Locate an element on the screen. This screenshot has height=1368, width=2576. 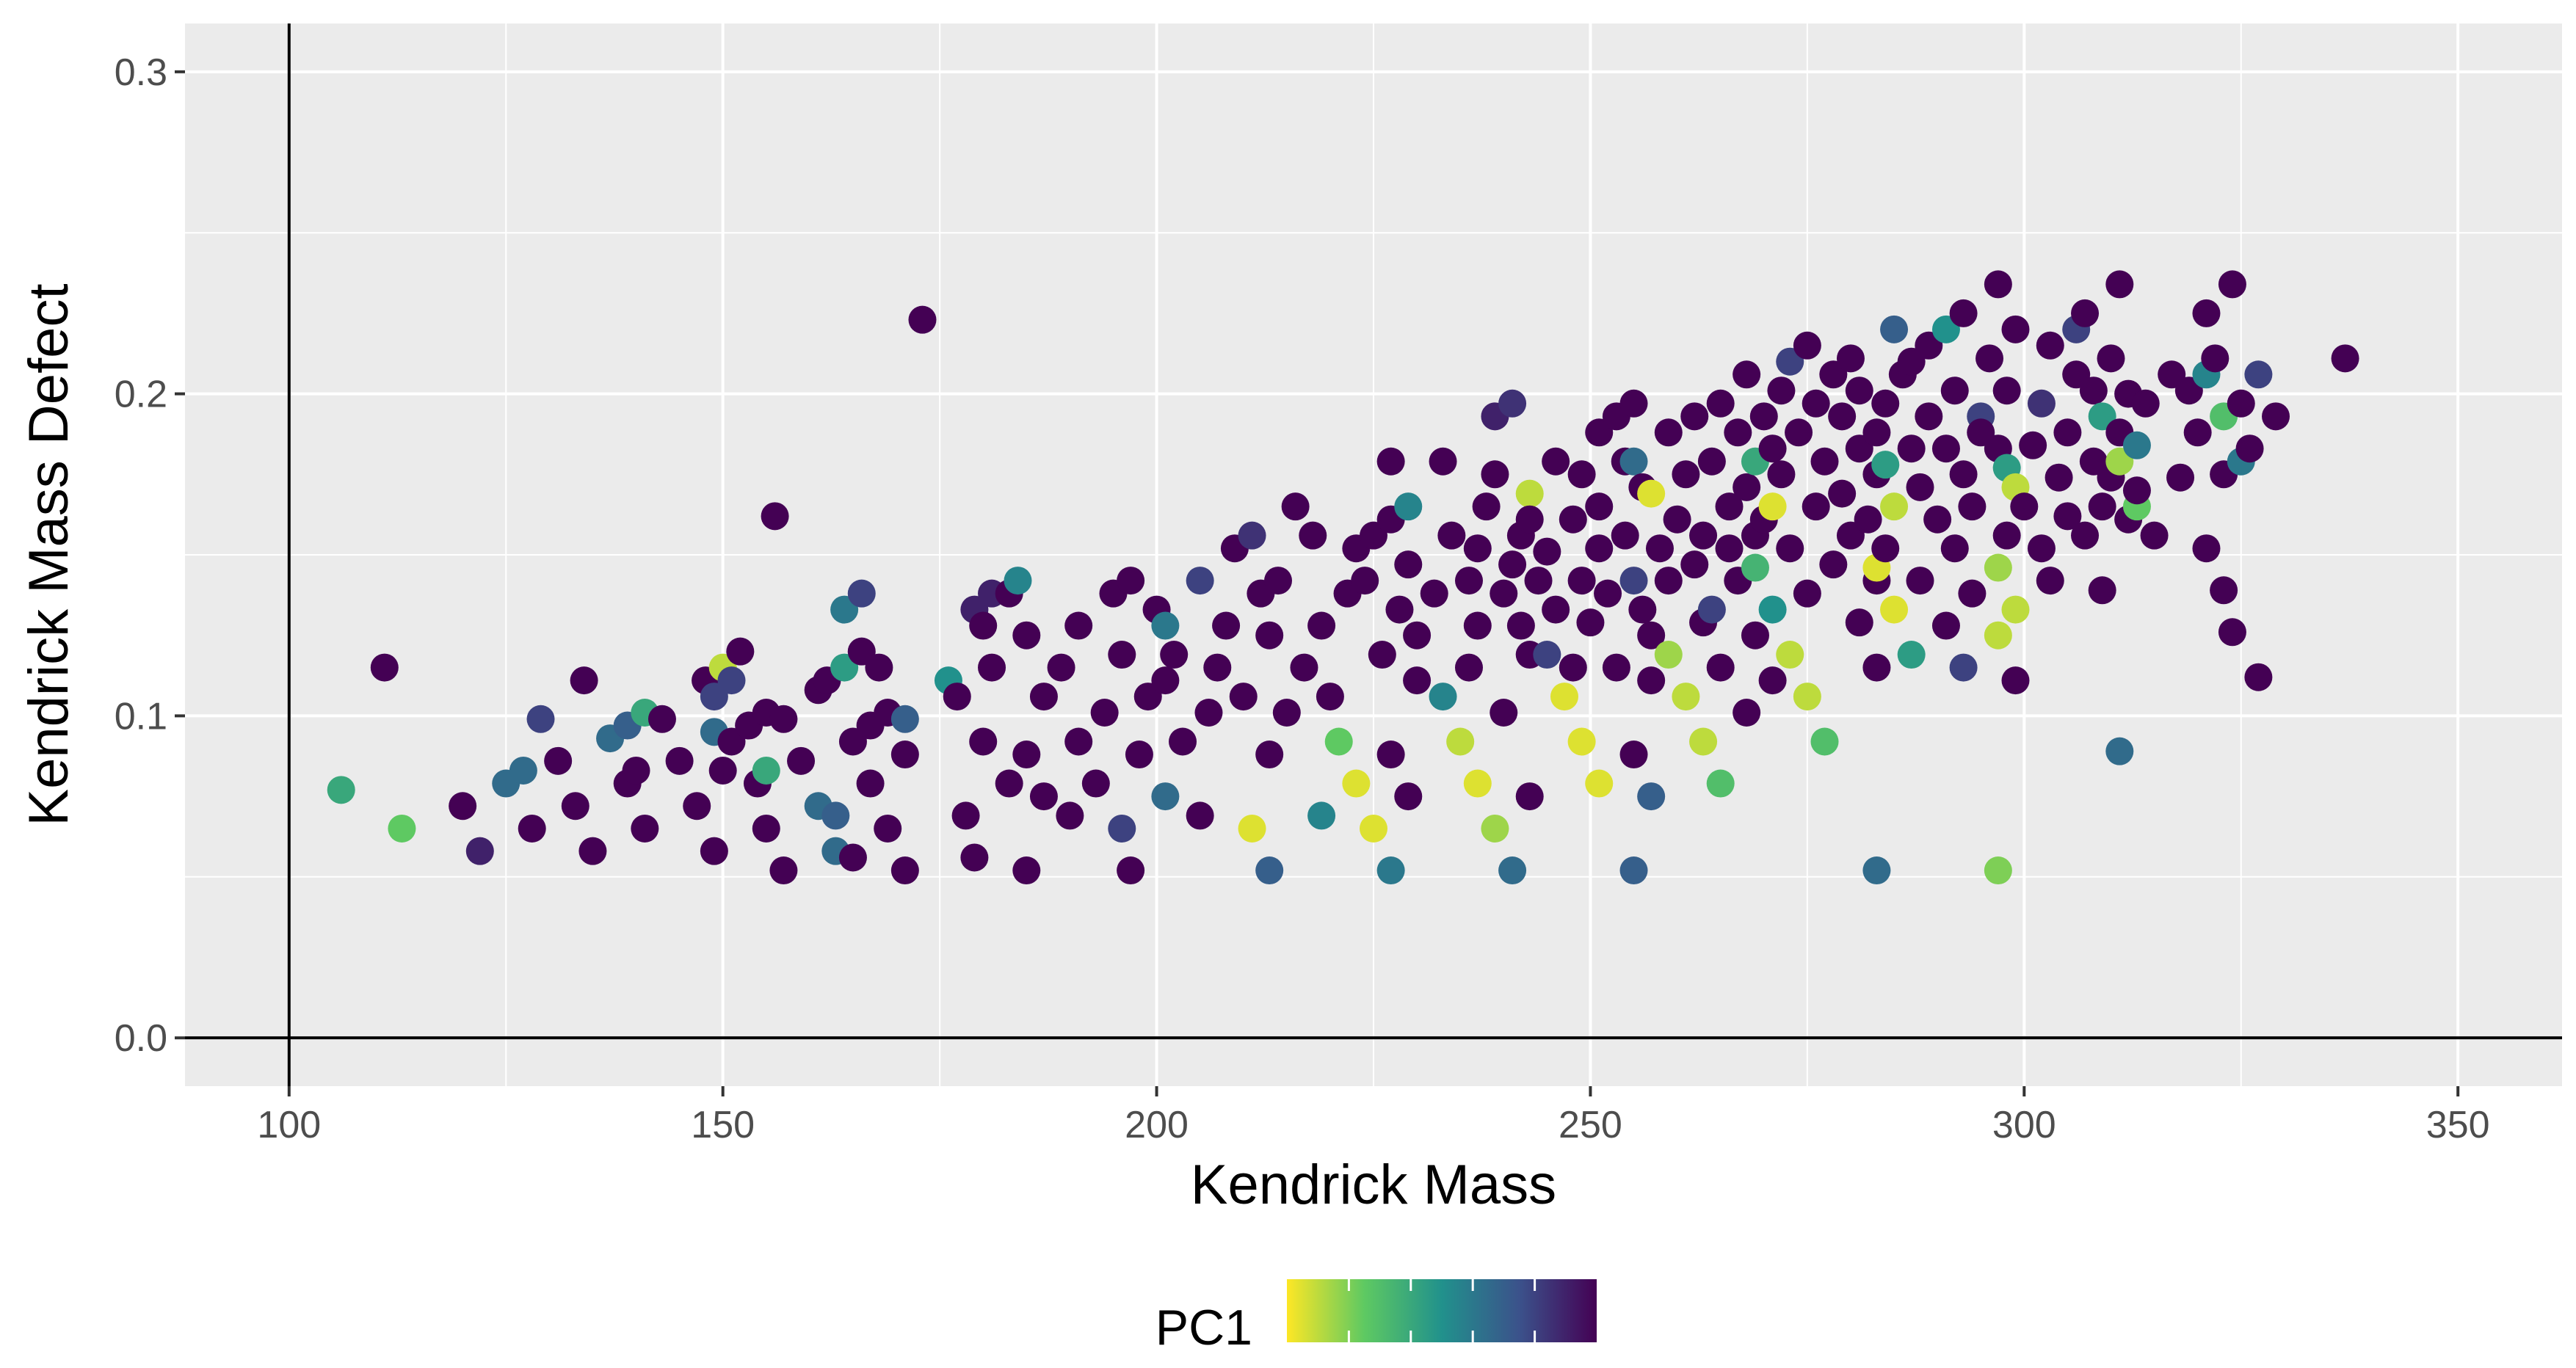
x-tick-label: 300 is located at coordinates (2024, 1125).